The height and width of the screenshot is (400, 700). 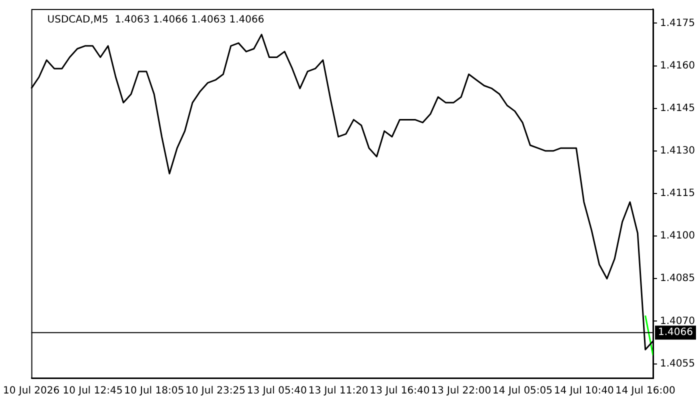 I want to click on y-tick-label: 1.4115, so click(x=678, y=194).